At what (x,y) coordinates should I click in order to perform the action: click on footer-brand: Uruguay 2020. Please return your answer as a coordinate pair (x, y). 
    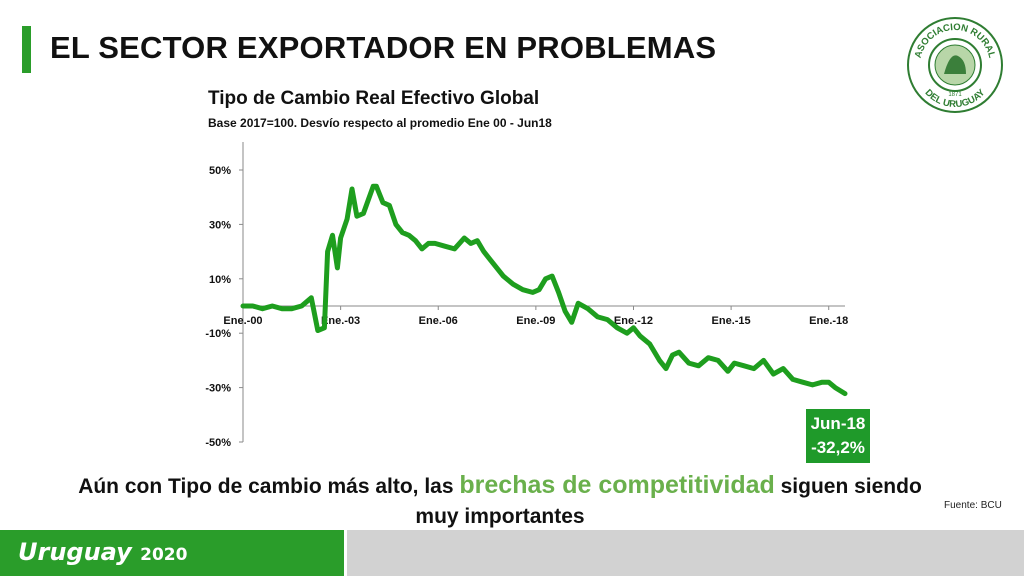
    Looking at the image, I should click on (102, 552).